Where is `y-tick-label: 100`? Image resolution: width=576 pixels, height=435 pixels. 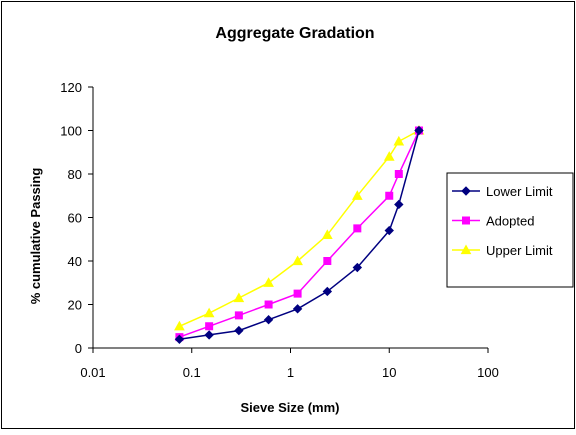
y-tick-label: 100 is located at coordinates (71, 131).